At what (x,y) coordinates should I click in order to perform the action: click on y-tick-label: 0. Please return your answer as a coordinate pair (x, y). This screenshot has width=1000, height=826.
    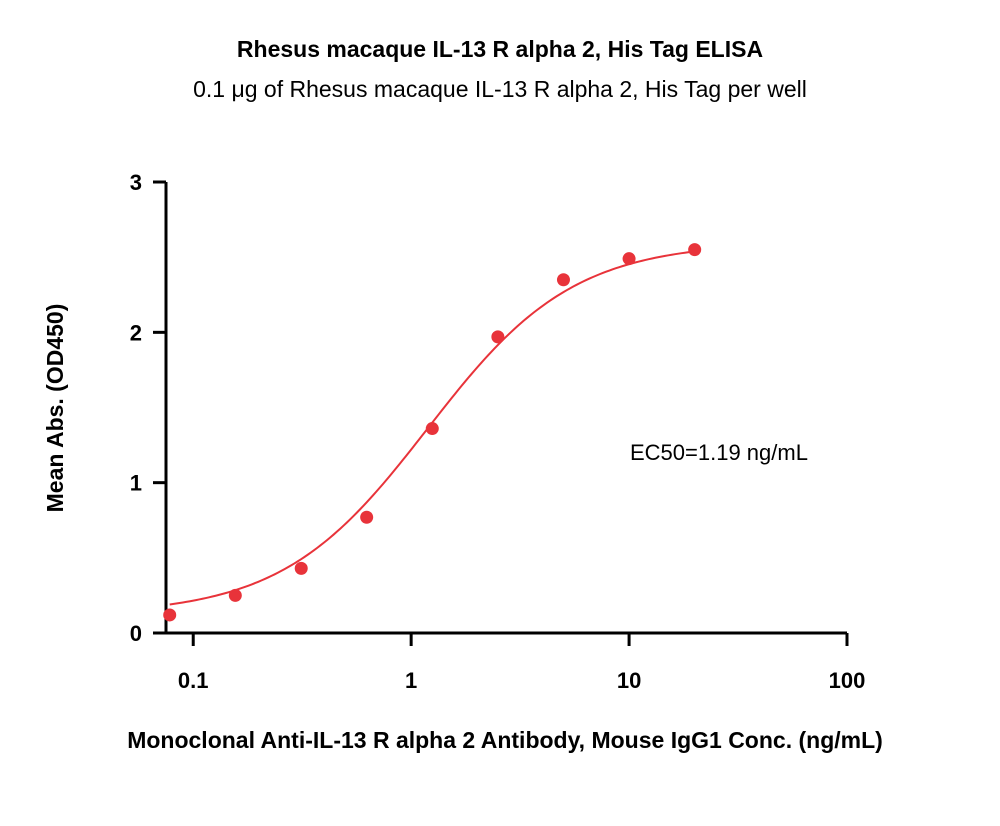
    Looking at the image, I should click on (136, 633).